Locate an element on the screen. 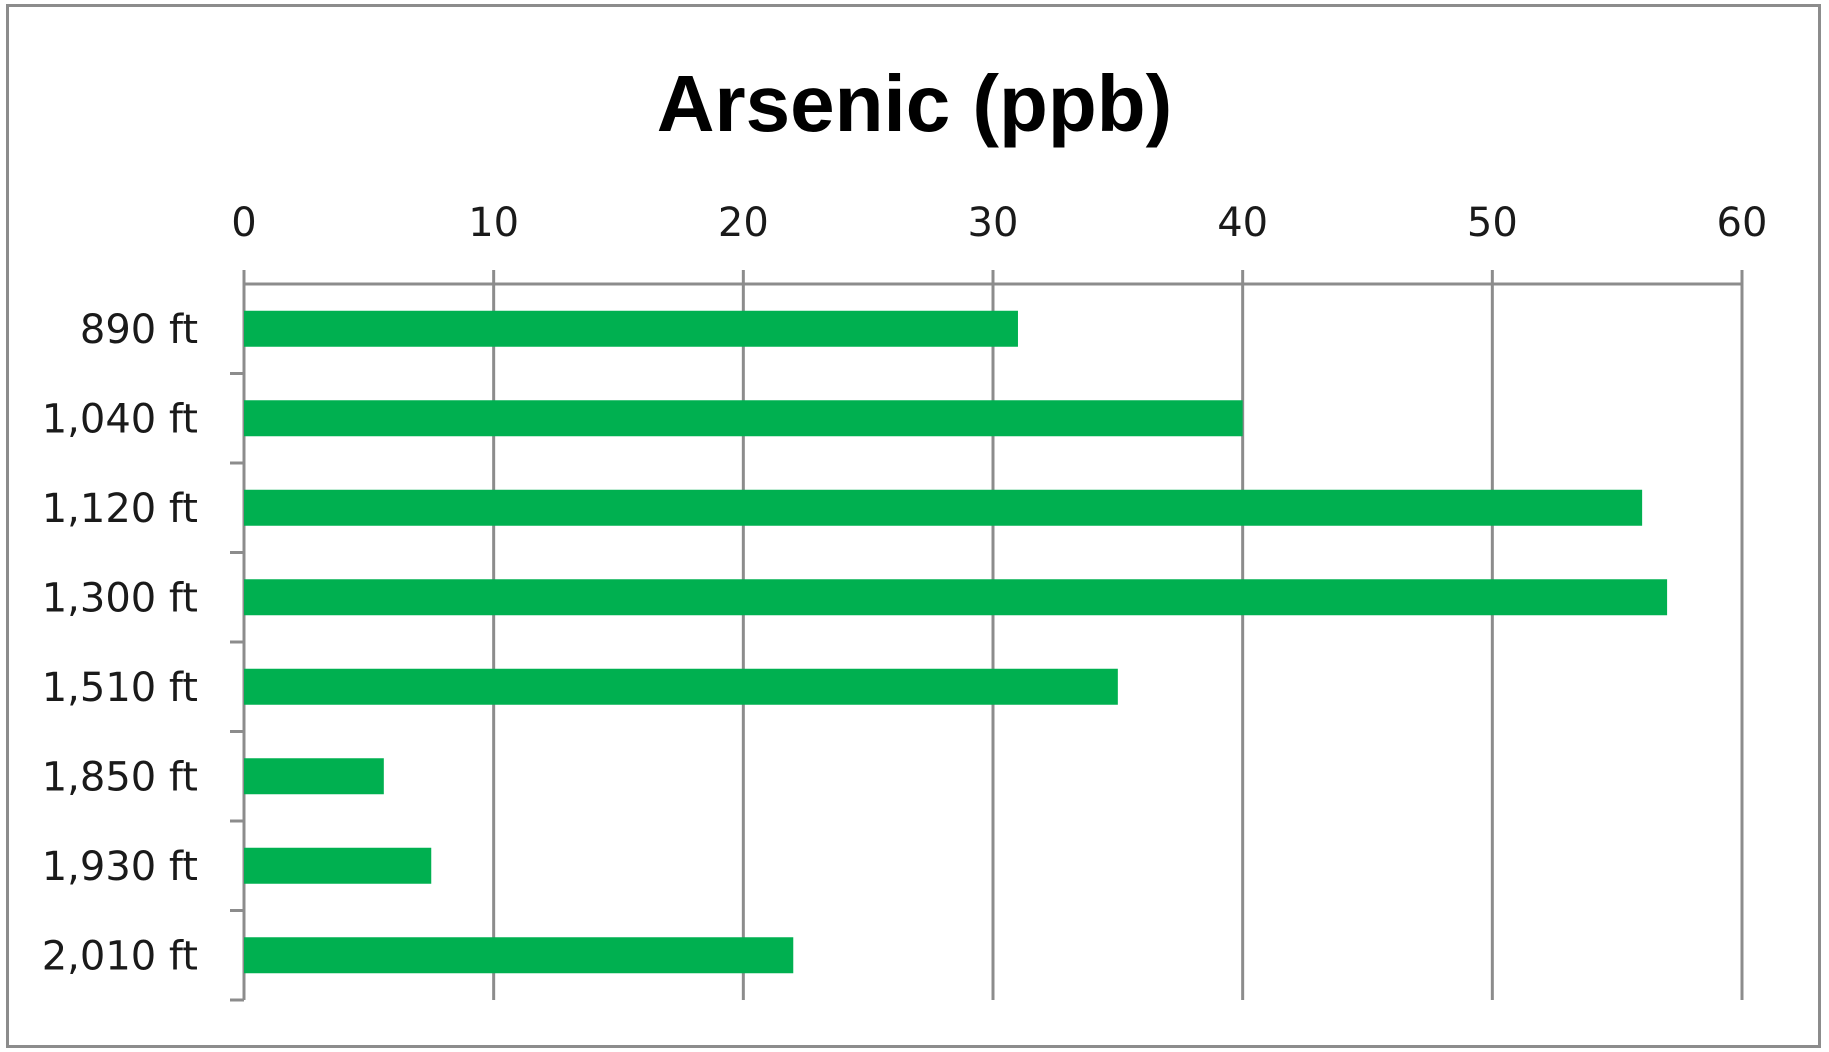 This screenshot has height=1052, width=1829. x-tick-labels: 0 10 20 30 40 50 60 is located at coordinates (999, 223).